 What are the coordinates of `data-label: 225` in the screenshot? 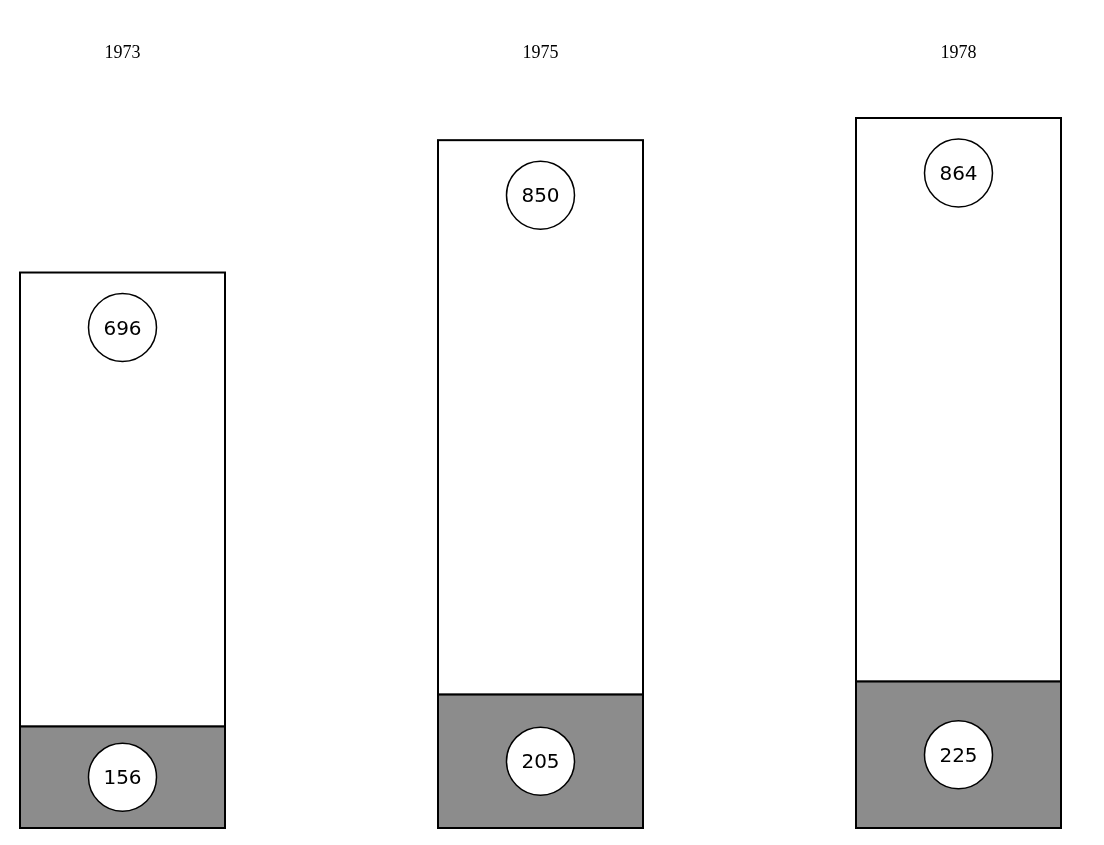 It's located at (958, 754).